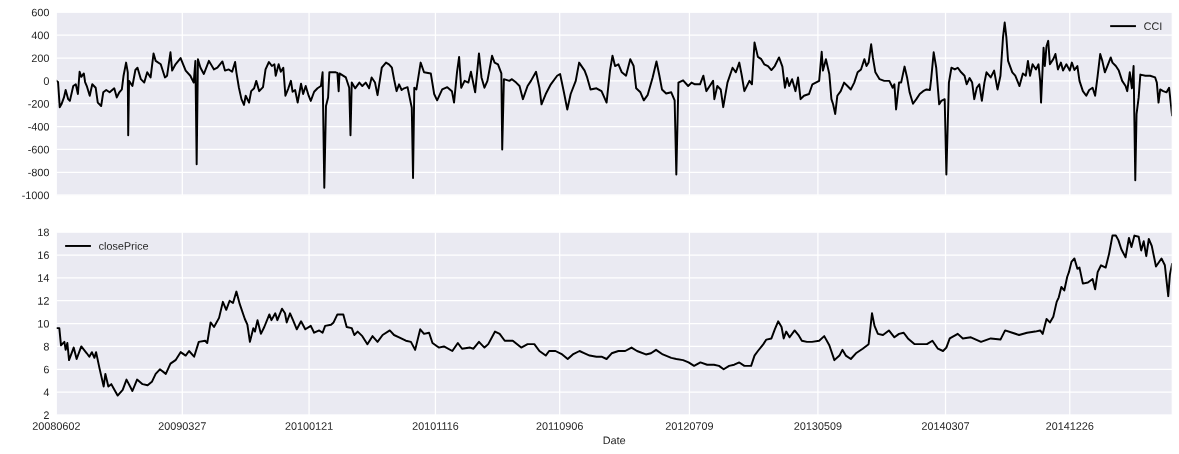 This screenshot has height=454, width=1179. I want to click on y-tick-label: -600, so click(38, 149).